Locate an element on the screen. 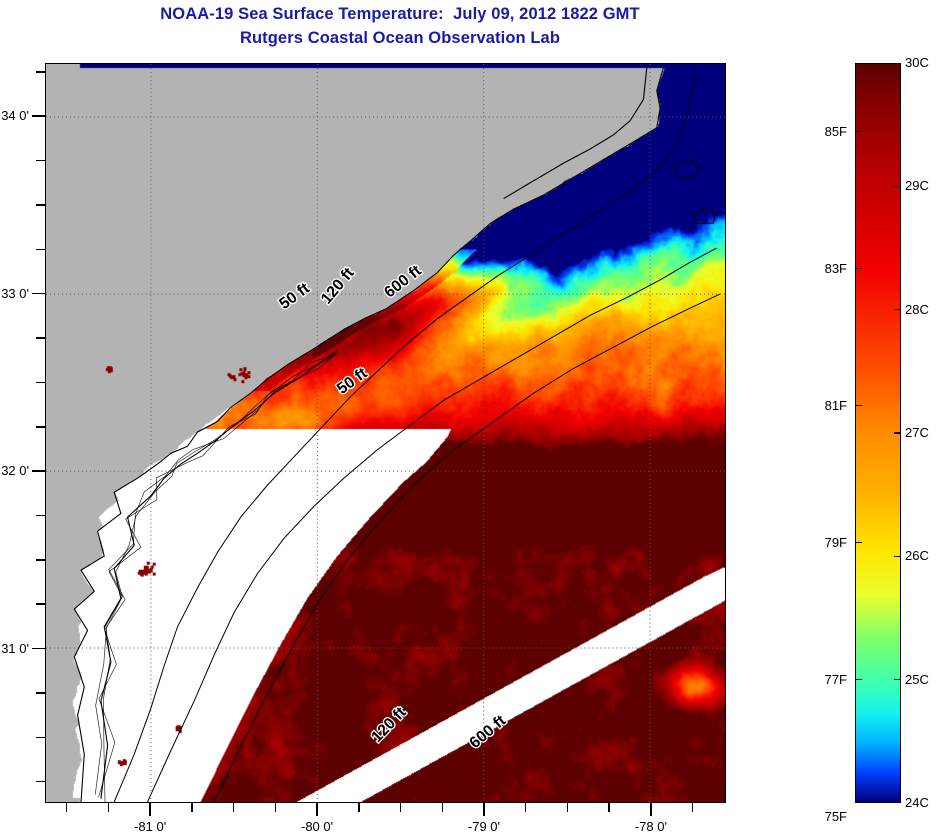 The height and width of the screenshot is (832, 936). lon-label-2: -79 0' is located at coordinates (484, 825).